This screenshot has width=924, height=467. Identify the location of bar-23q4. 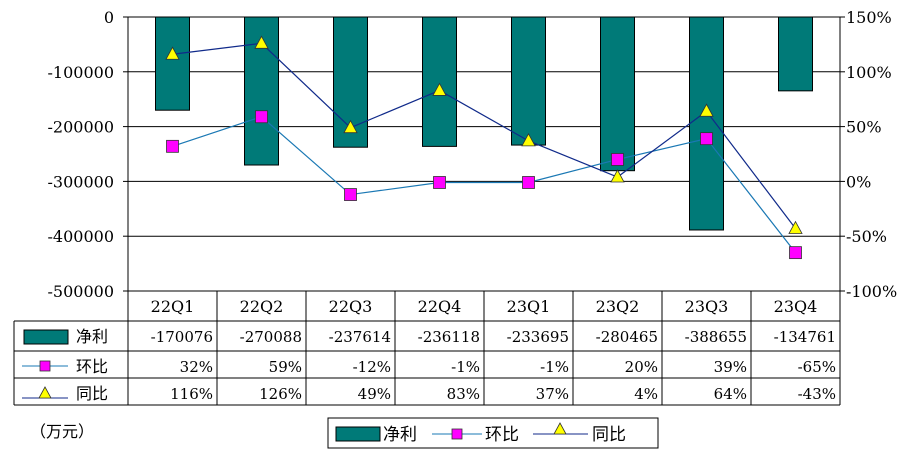
(795, 54).